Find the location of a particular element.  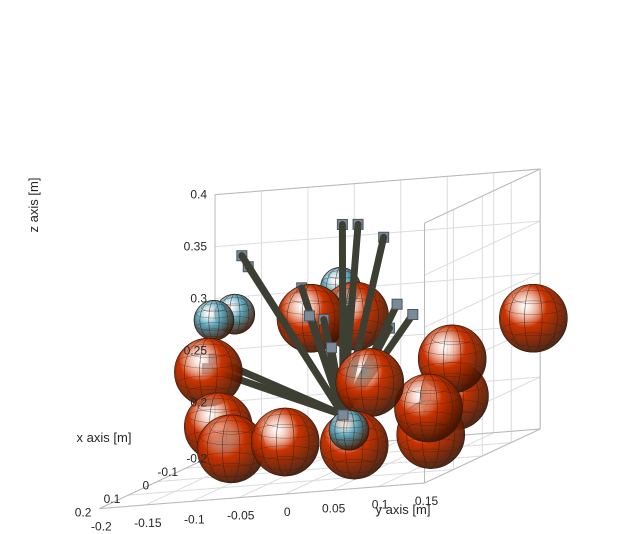

y-tick-label: 0.1 is located at coordinates (380, 505).